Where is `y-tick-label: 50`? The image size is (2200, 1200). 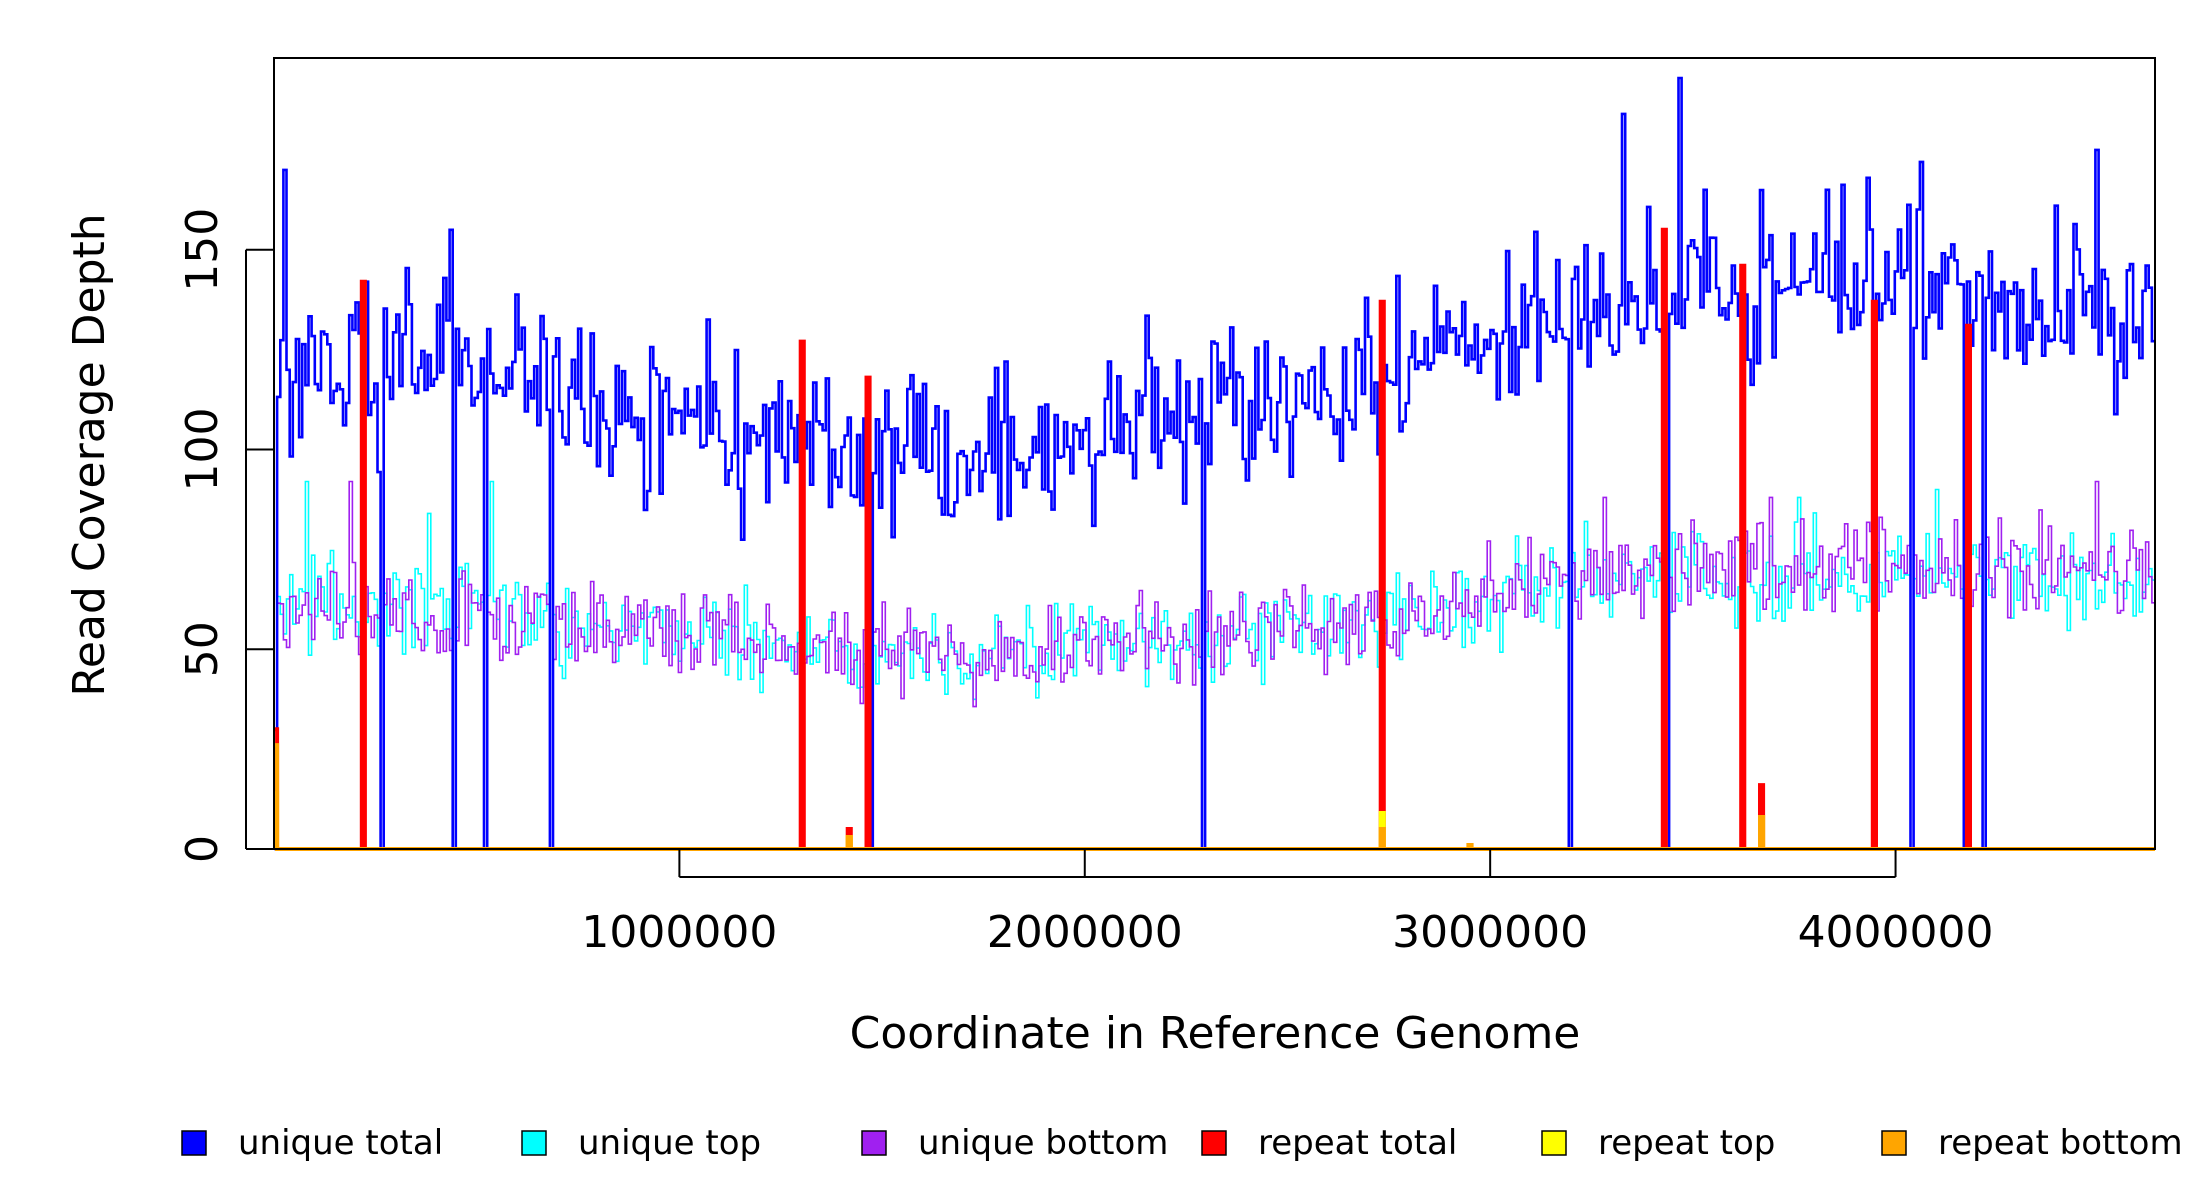
y-tick-label: 50 is located at coordinates (202, 649).